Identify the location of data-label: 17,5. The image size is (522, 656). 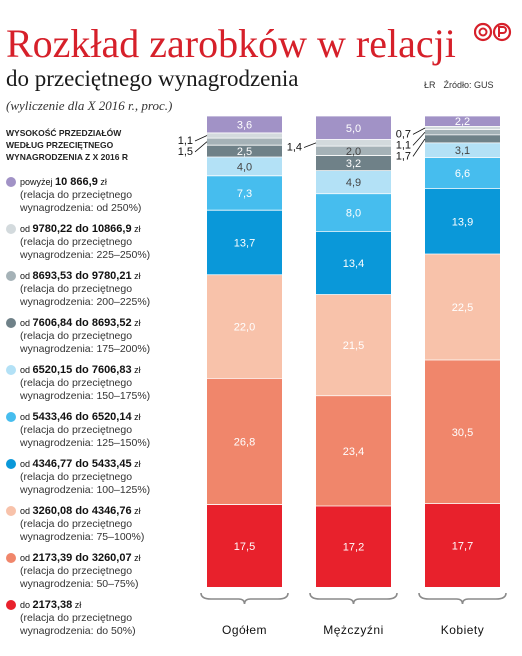
(244, 547).